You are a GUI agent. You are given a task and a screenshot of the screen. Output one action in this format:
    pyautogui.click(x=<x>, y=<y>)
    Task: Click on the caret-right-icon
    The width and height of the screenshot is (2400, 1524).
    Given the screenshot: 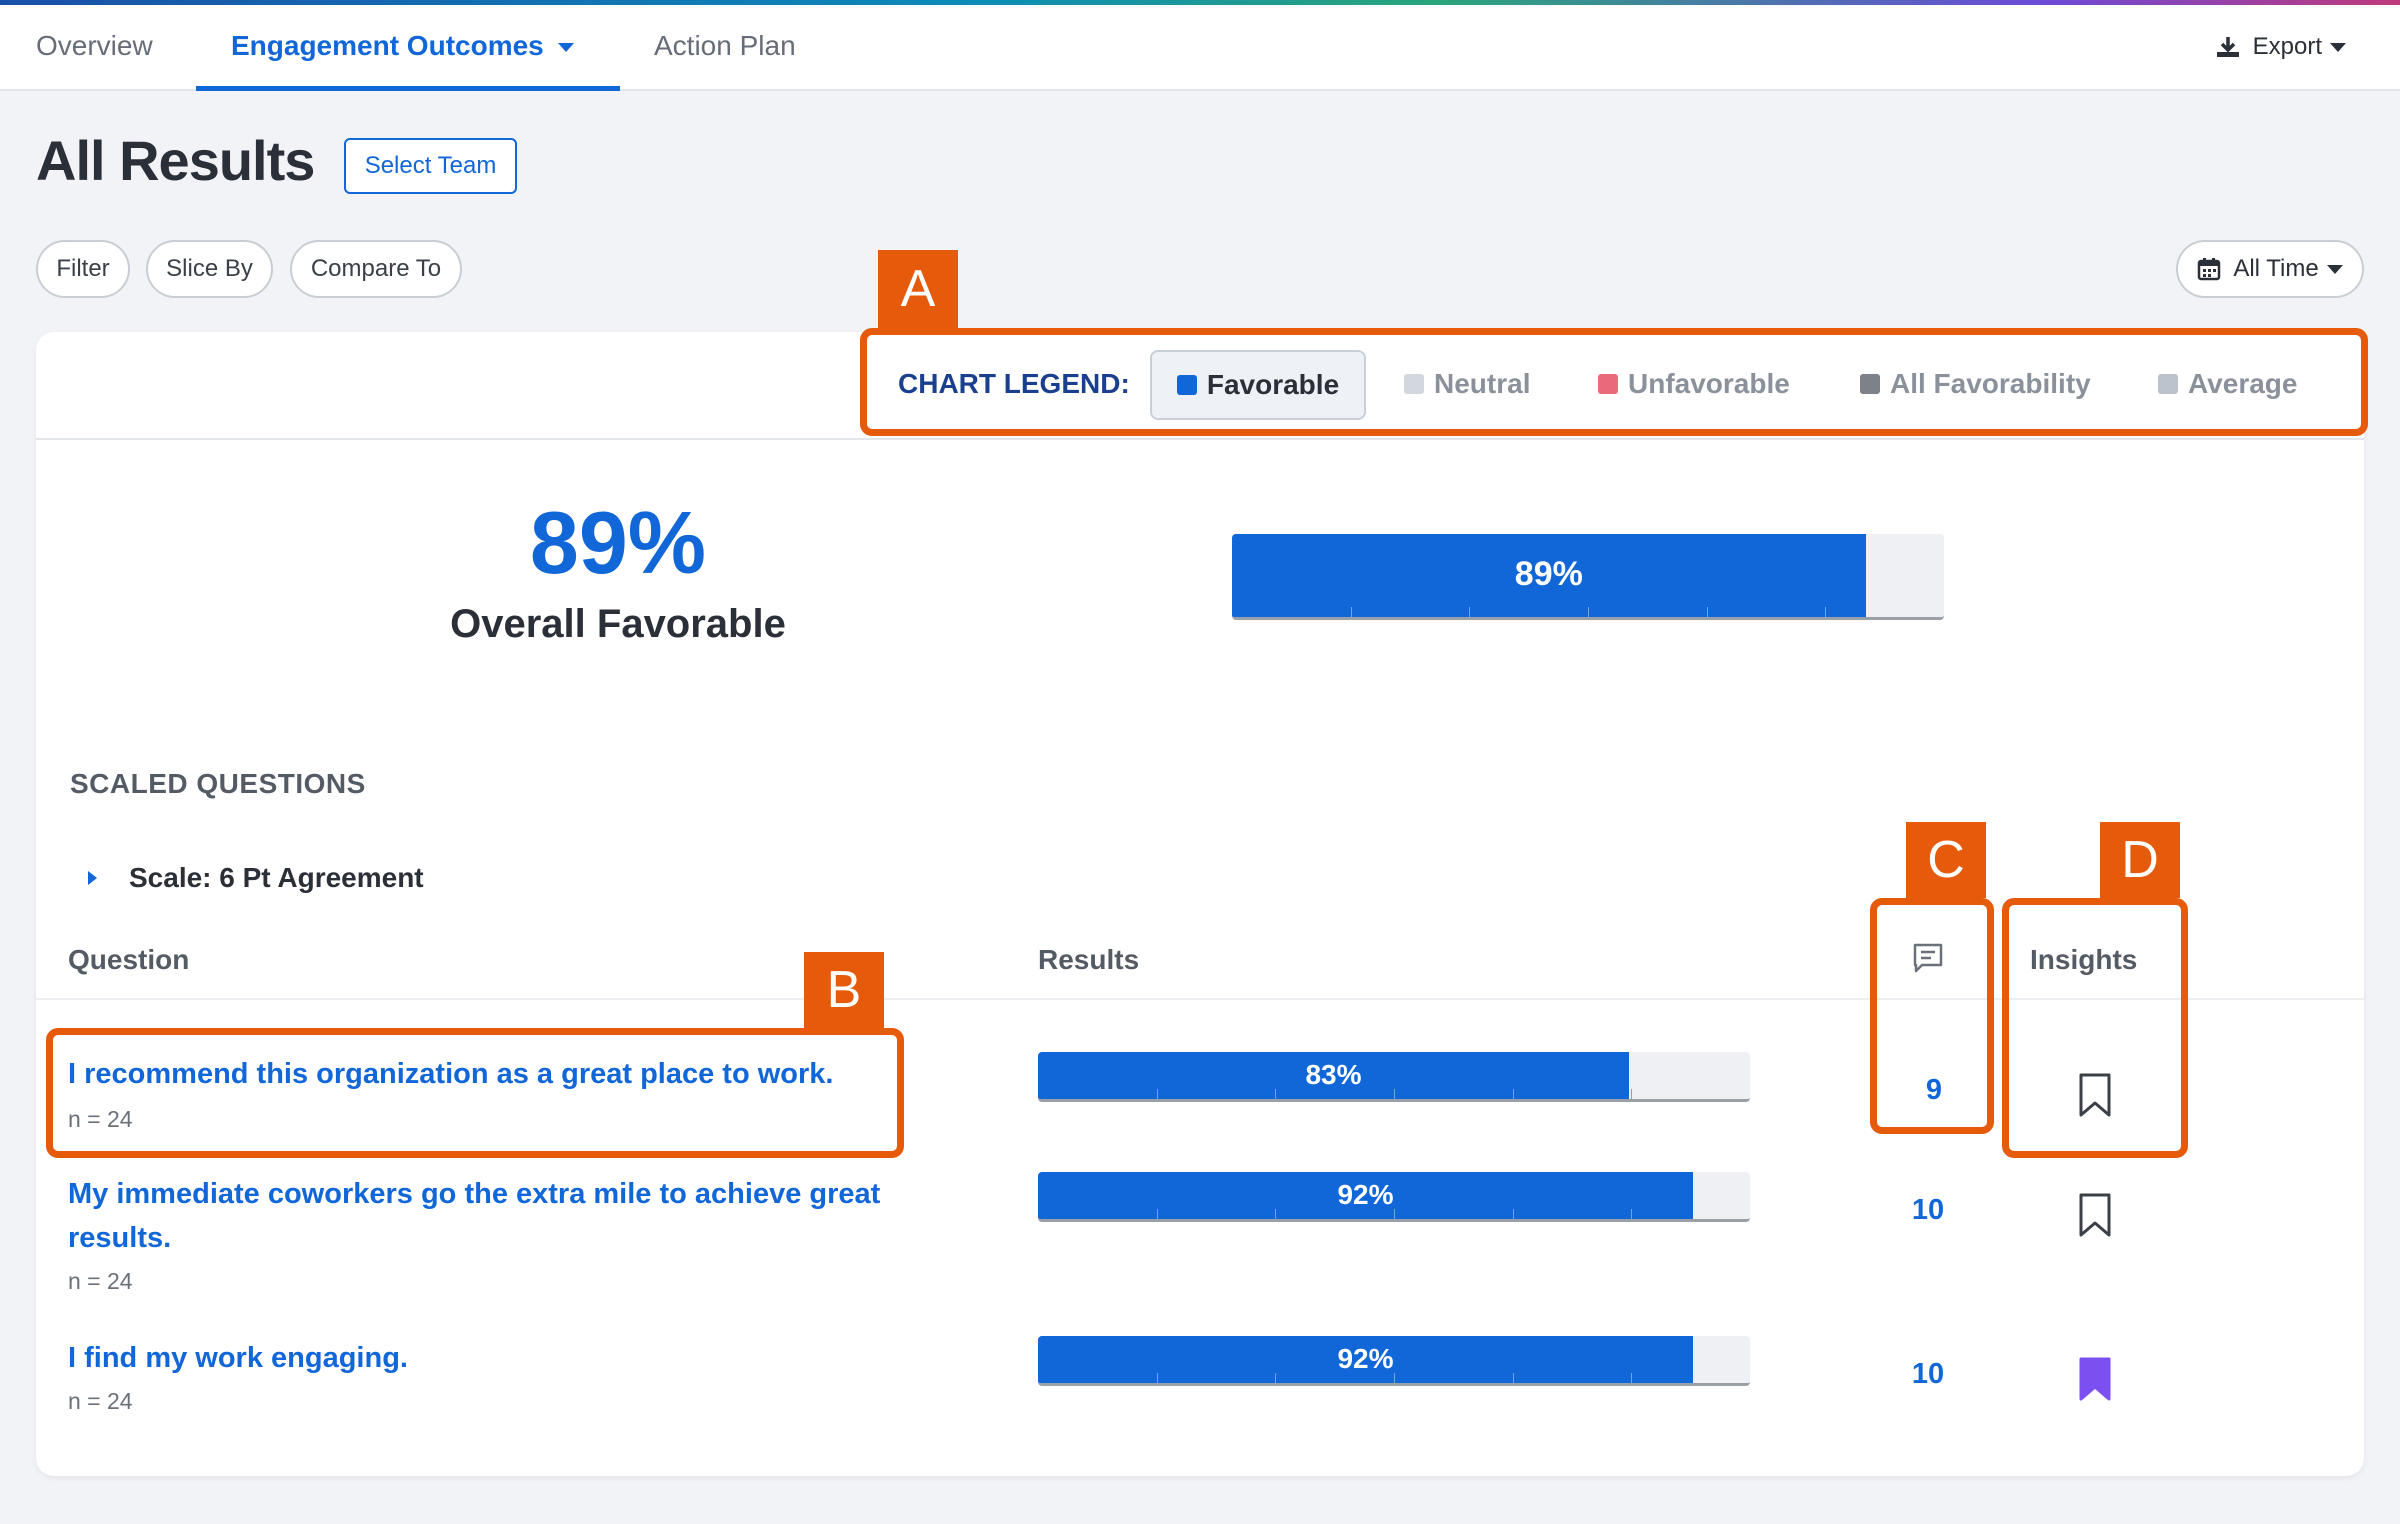 What is the action you would take?
    pyautogui.click(x=92, y=878)
    